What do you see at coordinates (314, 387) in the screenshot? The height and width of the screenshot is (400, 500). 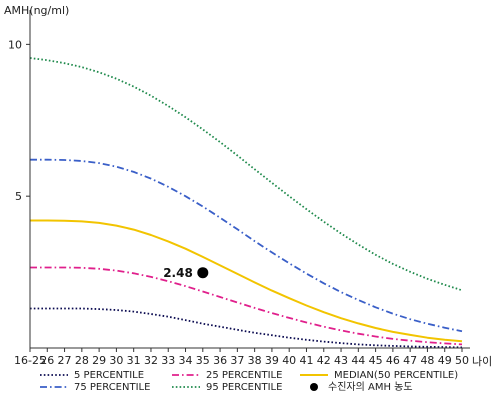 I see `legend-point-swatch` at bounding box center [314, 387].